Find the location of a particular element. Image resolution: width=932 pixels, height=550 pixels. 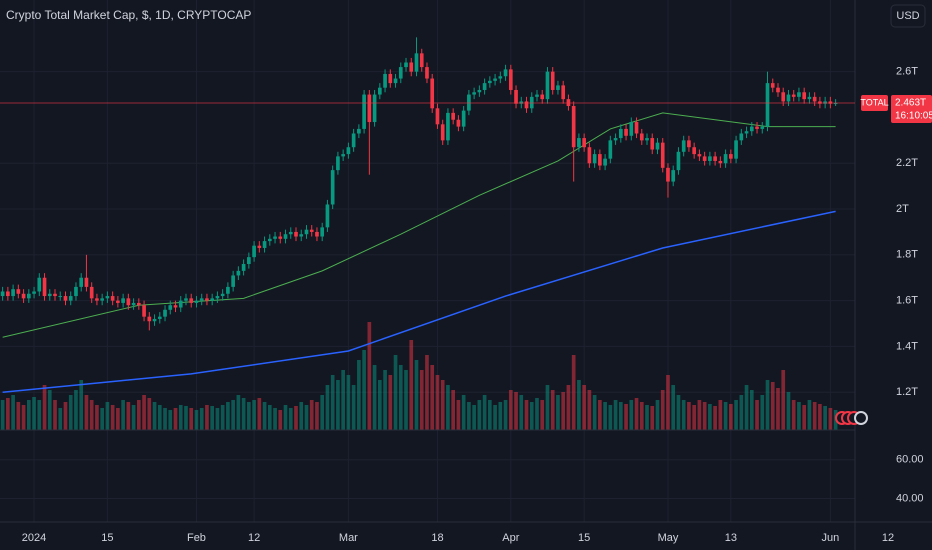

currency-button is located at coordinates (908, 16).